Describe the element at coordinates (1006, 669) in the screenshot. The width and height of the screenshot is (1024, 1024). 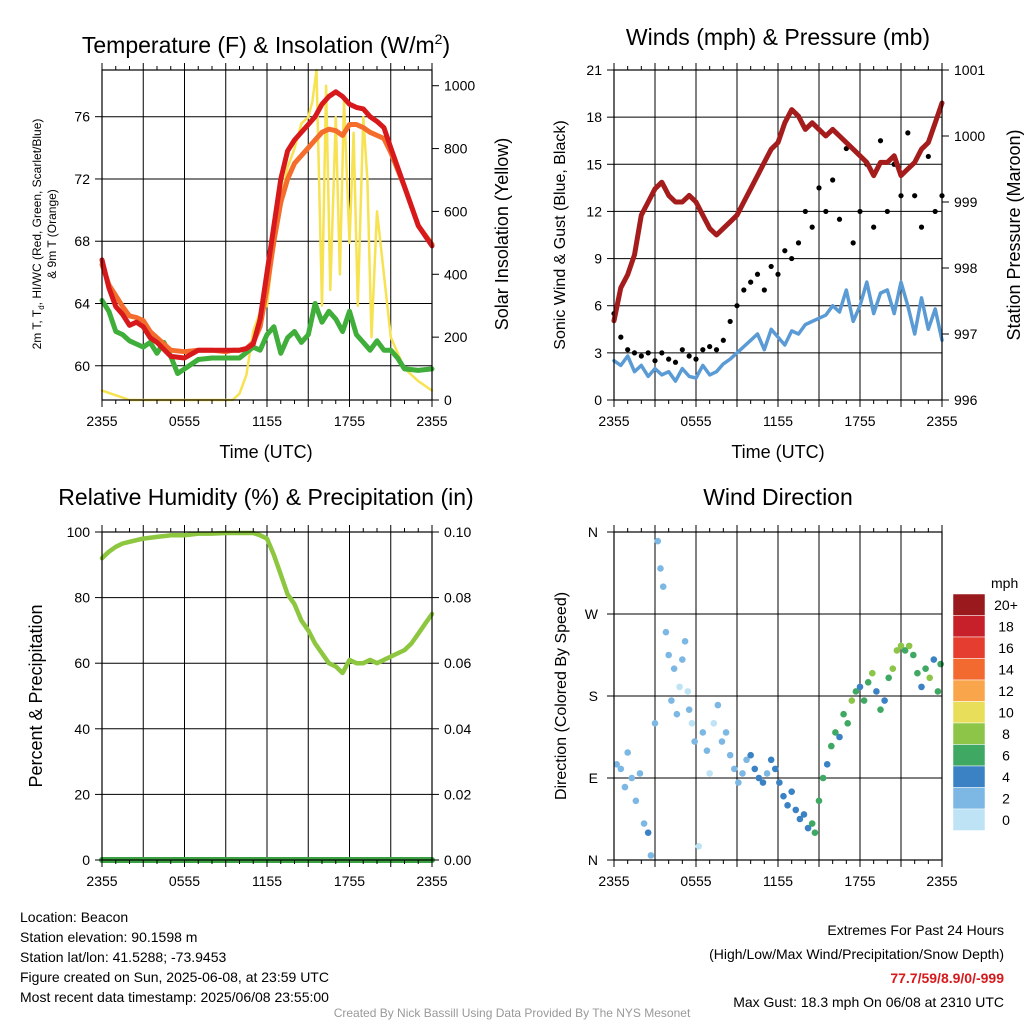
I see `colorbar-label: 14` at that location.